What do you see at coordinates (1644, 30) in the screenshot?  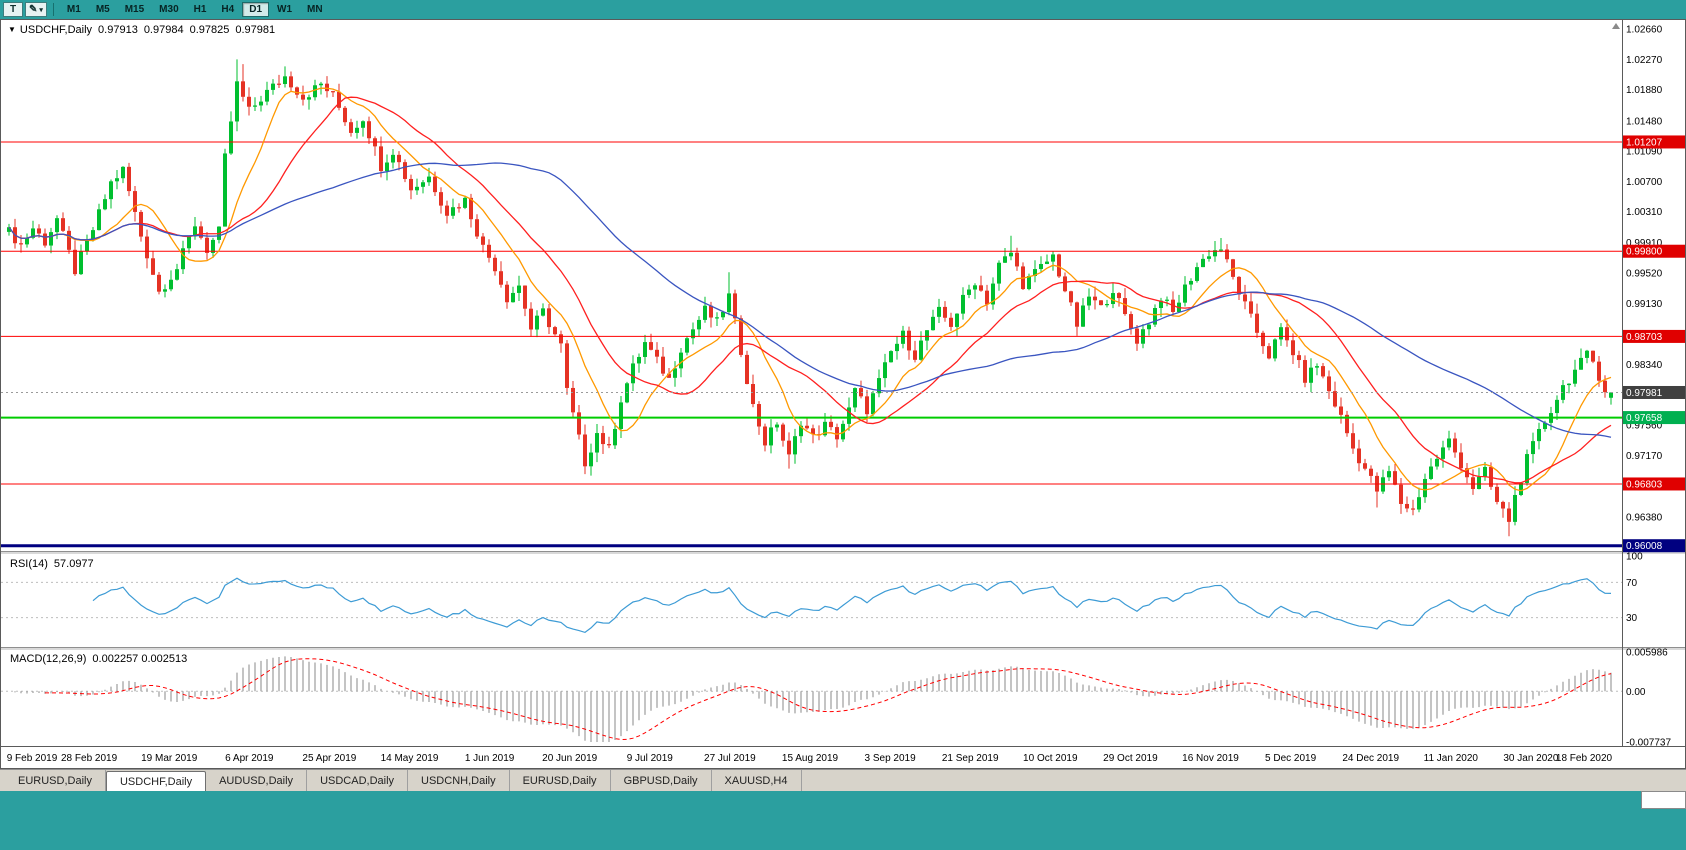 I see `svg-text: 1.02660` at bounding box center [1644, 30].